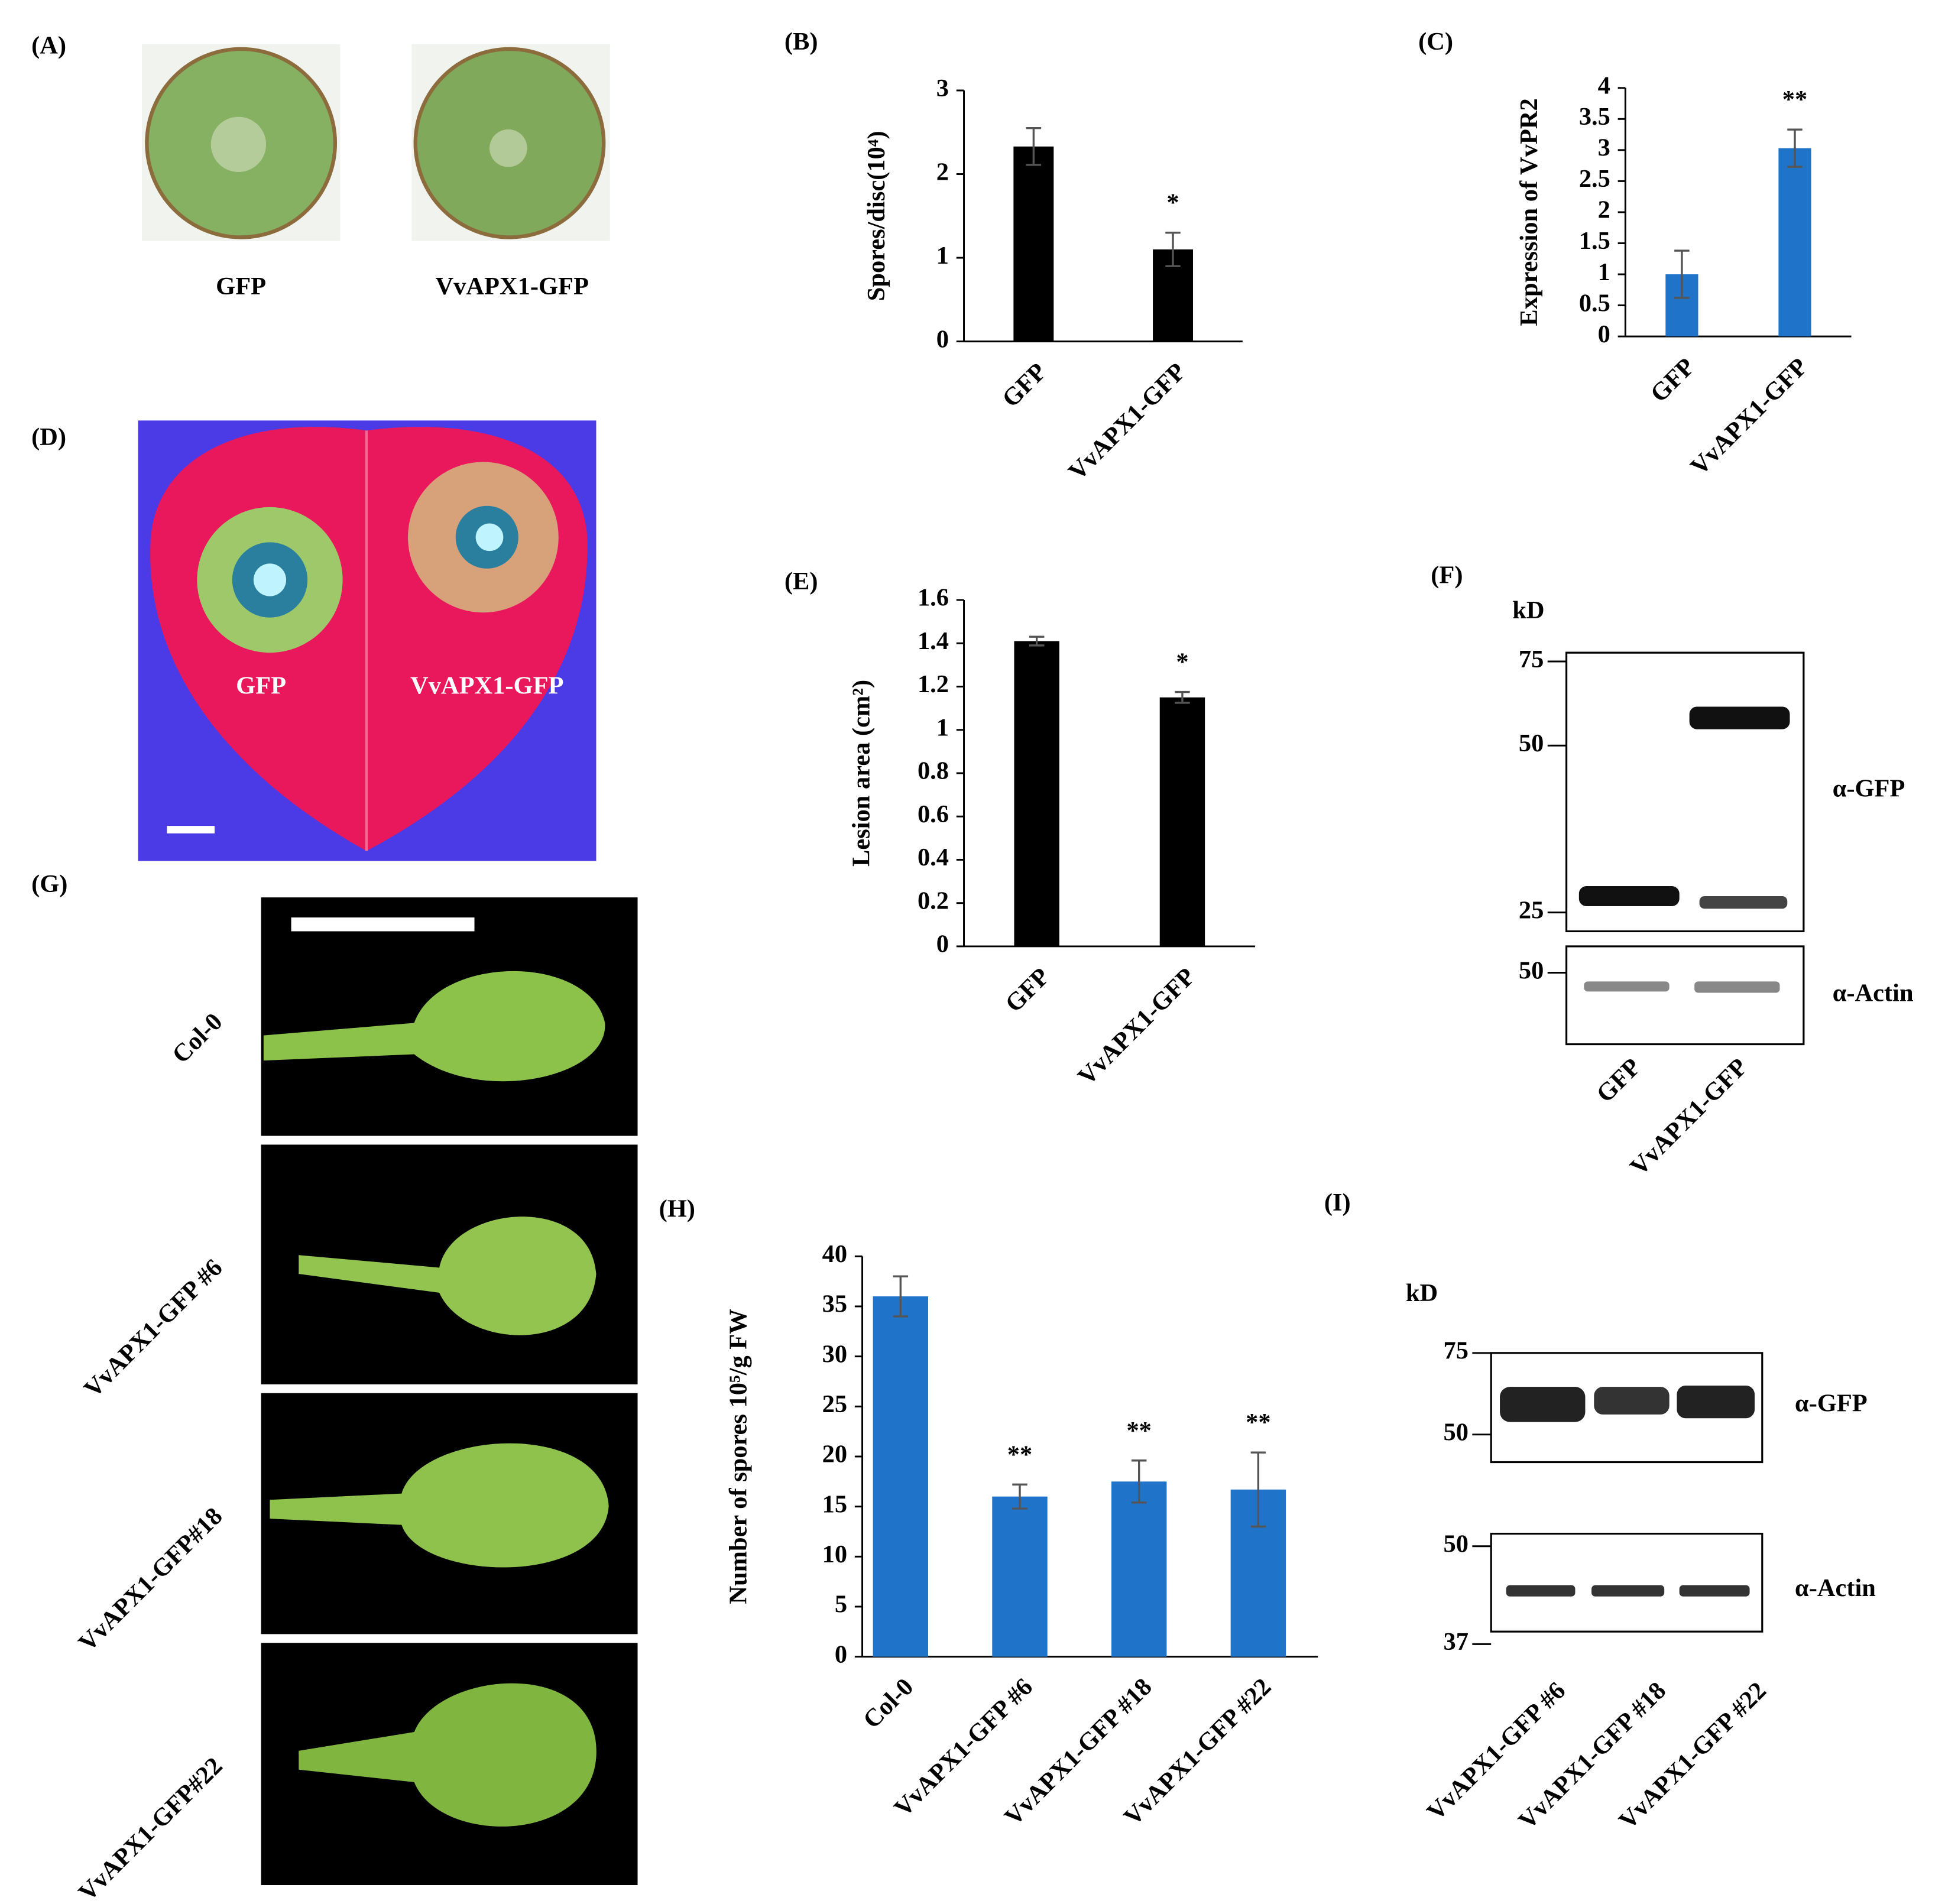  What do you see at coordinates (1594, 117) in the screenshot?
I see `y-tick-label: 3.5` at bounding box center [1594, 117].